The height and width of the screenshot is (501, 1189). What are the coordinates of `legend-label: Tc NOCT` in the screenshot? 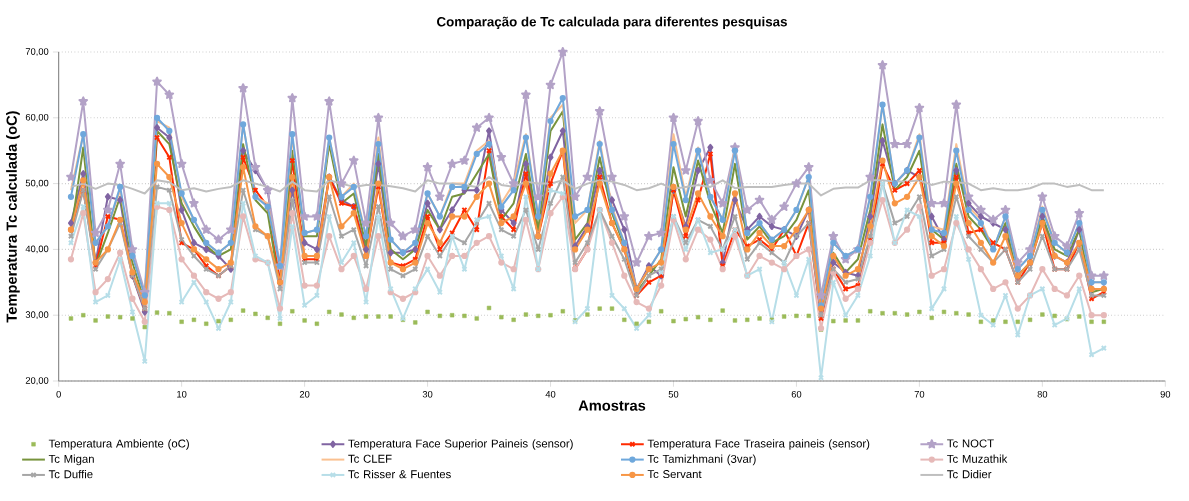 It's located at (970, 443).